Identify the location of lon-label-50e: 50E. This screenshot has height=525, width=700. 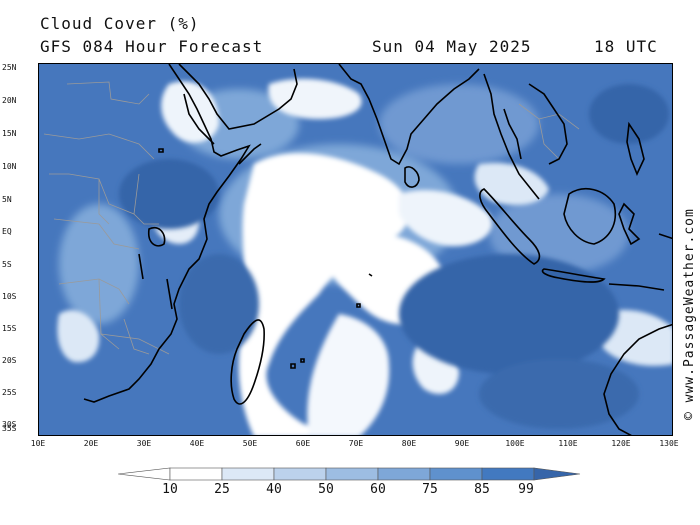
(250, 443).